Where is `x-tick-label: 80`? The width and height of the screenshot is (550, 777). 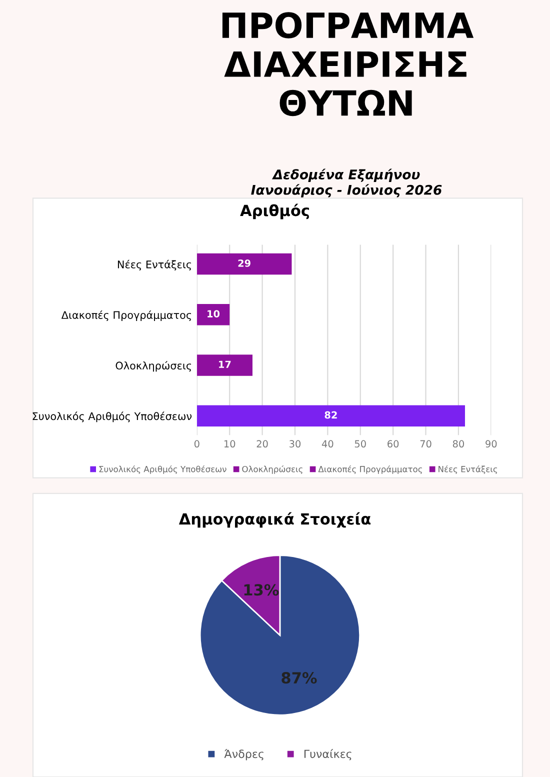
x-tick-label: 80 is located at coordinates (458, 444).